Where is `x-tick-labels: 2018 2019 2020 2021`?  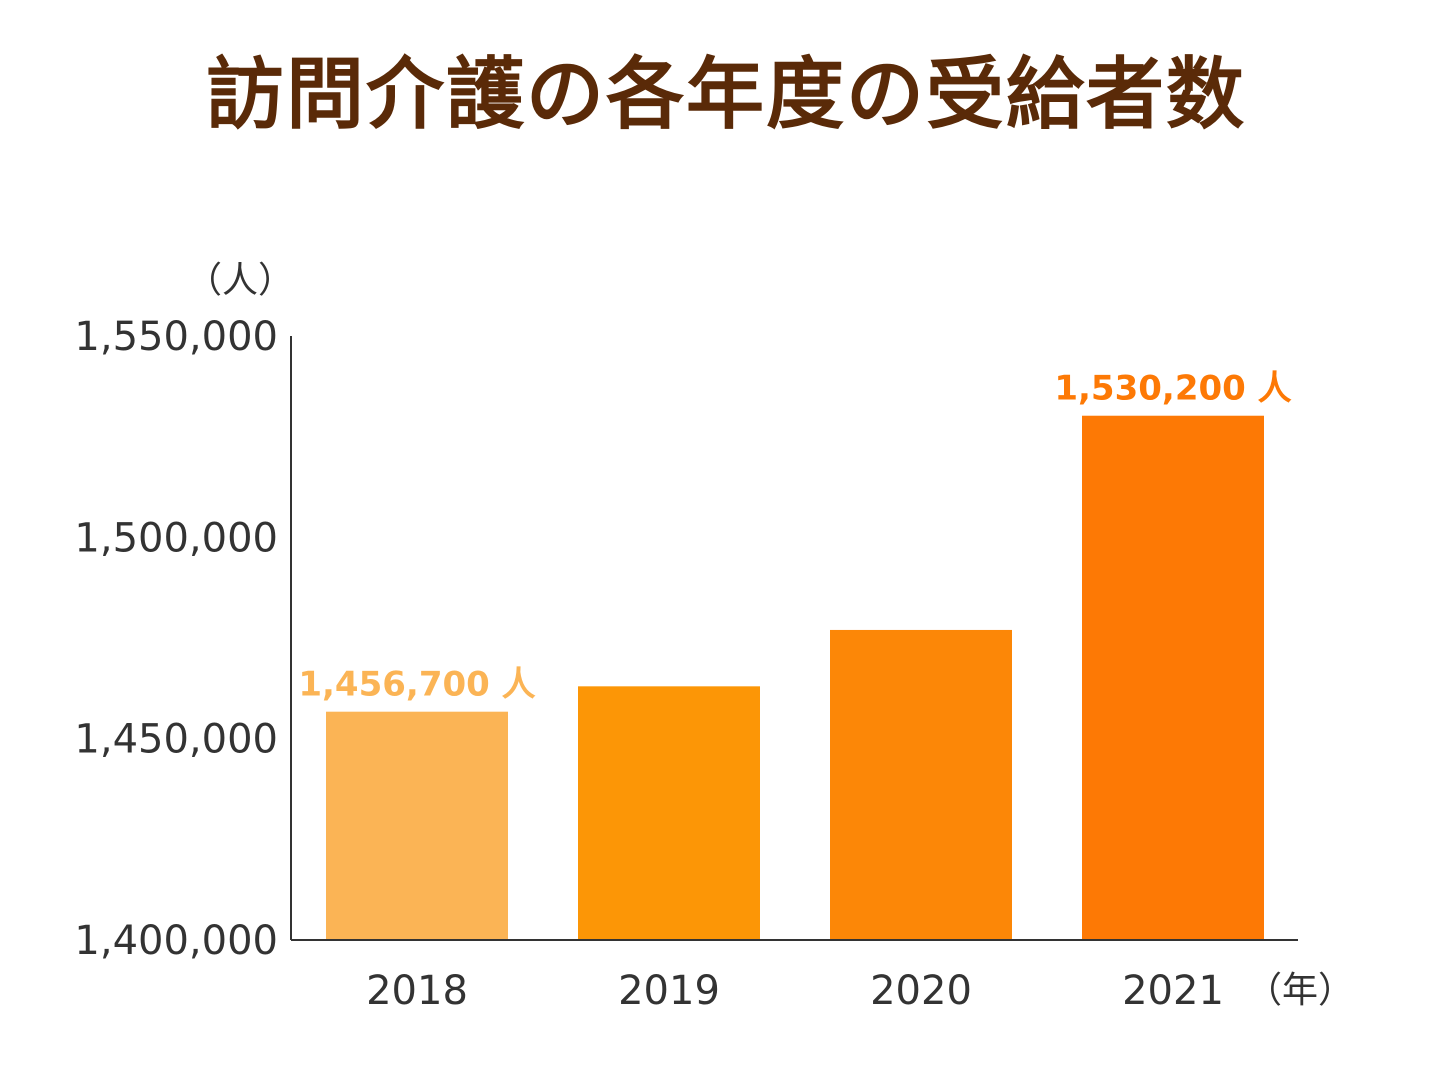
x-tick-labels: 2018 2019 2020 2021 is located at coordinates (795, 991).